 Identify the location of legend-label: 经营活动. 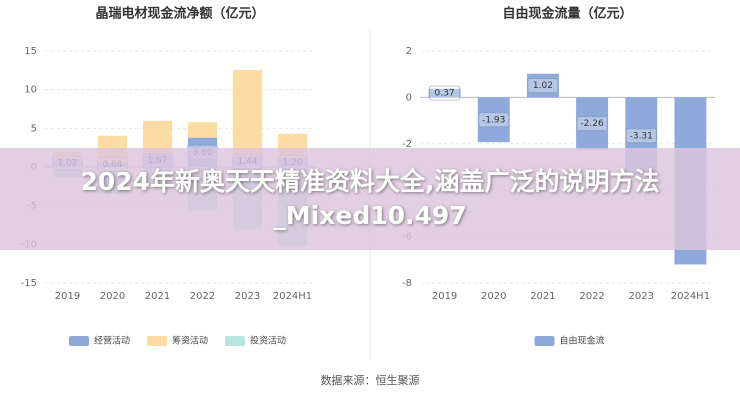
(112, 341).